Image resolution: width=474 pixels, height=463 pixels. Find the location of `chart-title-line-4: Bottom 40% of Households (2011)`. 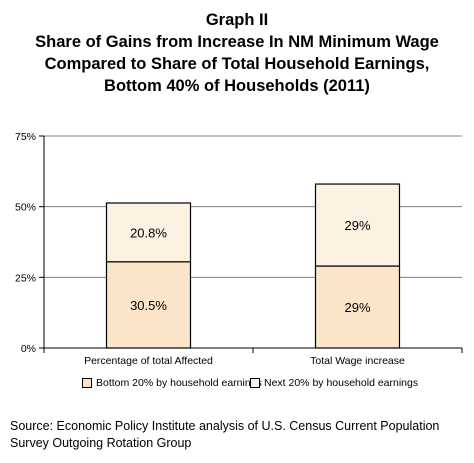

chart-title-line-4: Bottom 40% of Households (2011) is located at coordinates (237, 86).